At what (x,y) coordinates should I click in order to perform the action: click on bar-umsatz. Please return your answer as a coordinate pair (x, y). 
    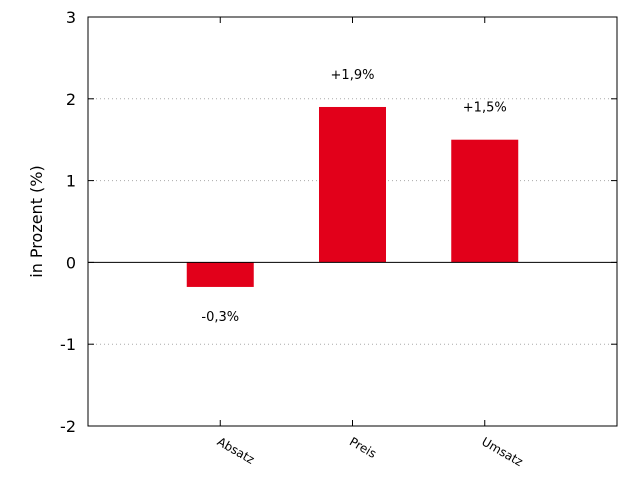
    Looking at the image, I should click on (485, 201).